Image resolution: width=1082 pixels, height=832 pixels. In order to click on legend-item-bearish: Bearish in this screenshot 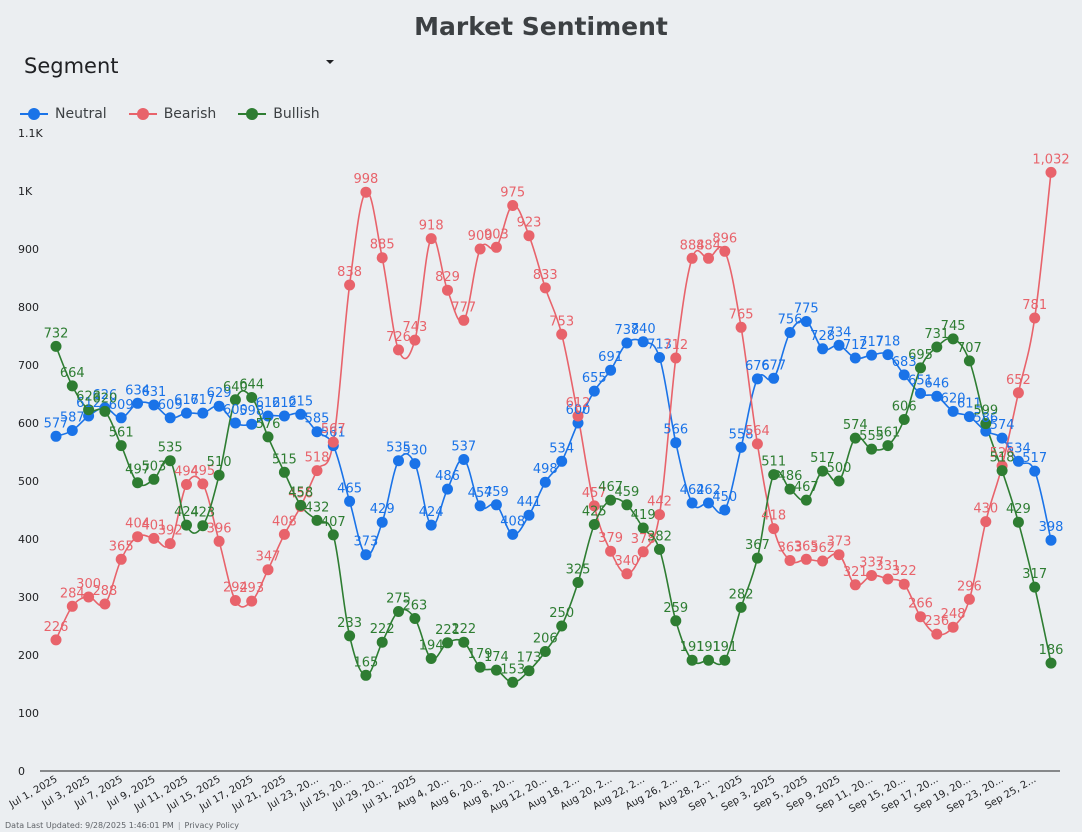, I will do `click(172, 114)`.